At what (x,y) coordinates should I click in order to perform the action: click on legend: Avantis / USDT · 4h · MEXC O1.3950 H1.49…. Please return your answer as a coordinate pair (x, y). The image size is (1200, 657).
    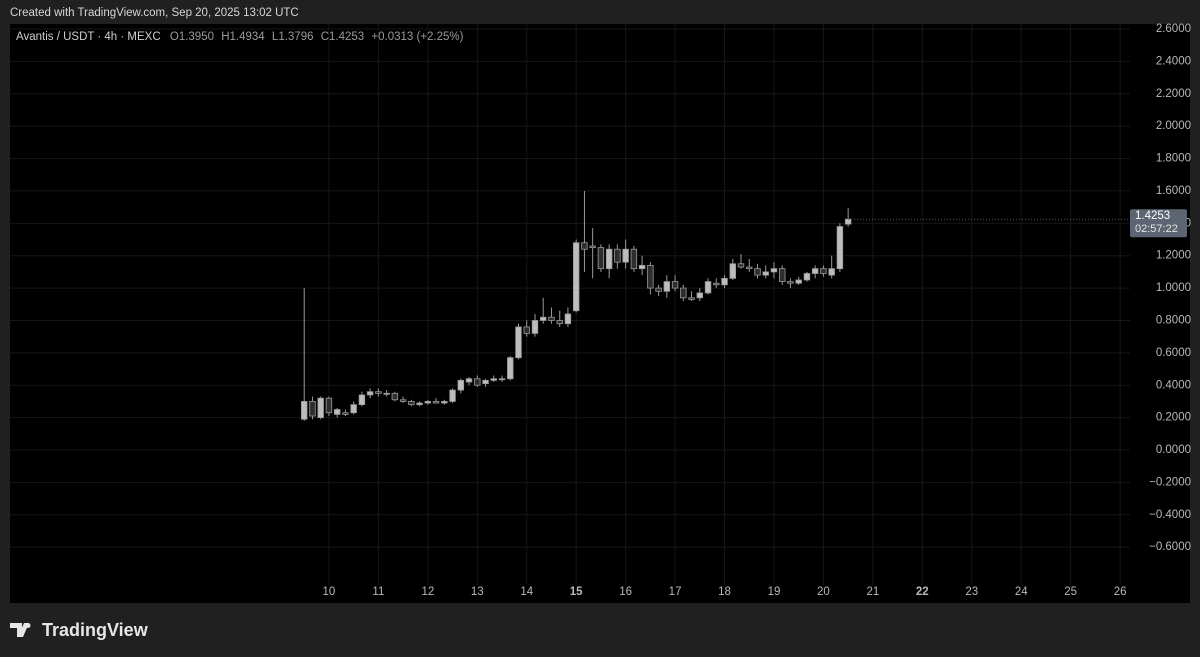
    Looking at the image, I should click on (240, 37).